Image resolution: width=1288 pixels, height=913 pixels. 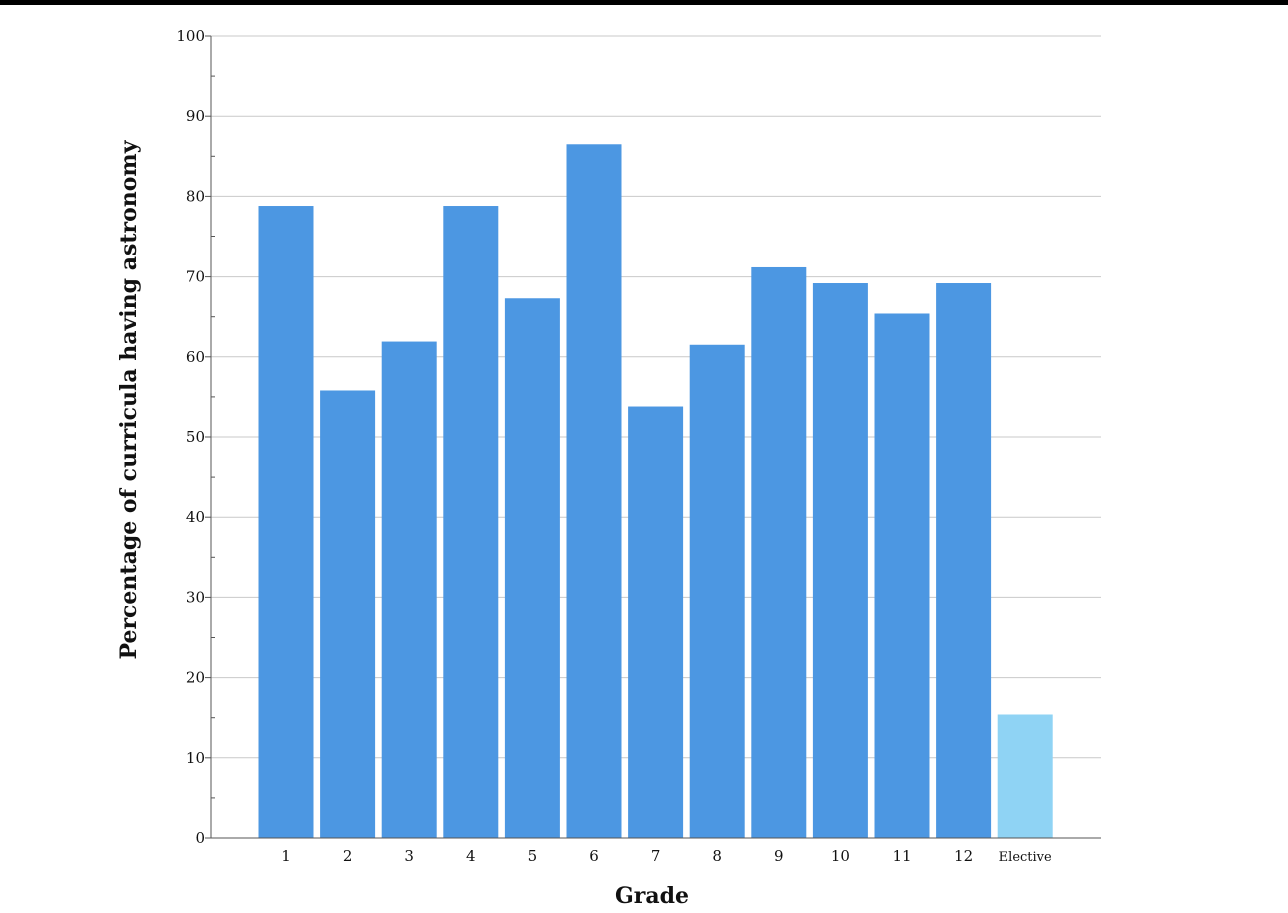 I want to click on x-tick-label: 3, so click(x=409, y=856).